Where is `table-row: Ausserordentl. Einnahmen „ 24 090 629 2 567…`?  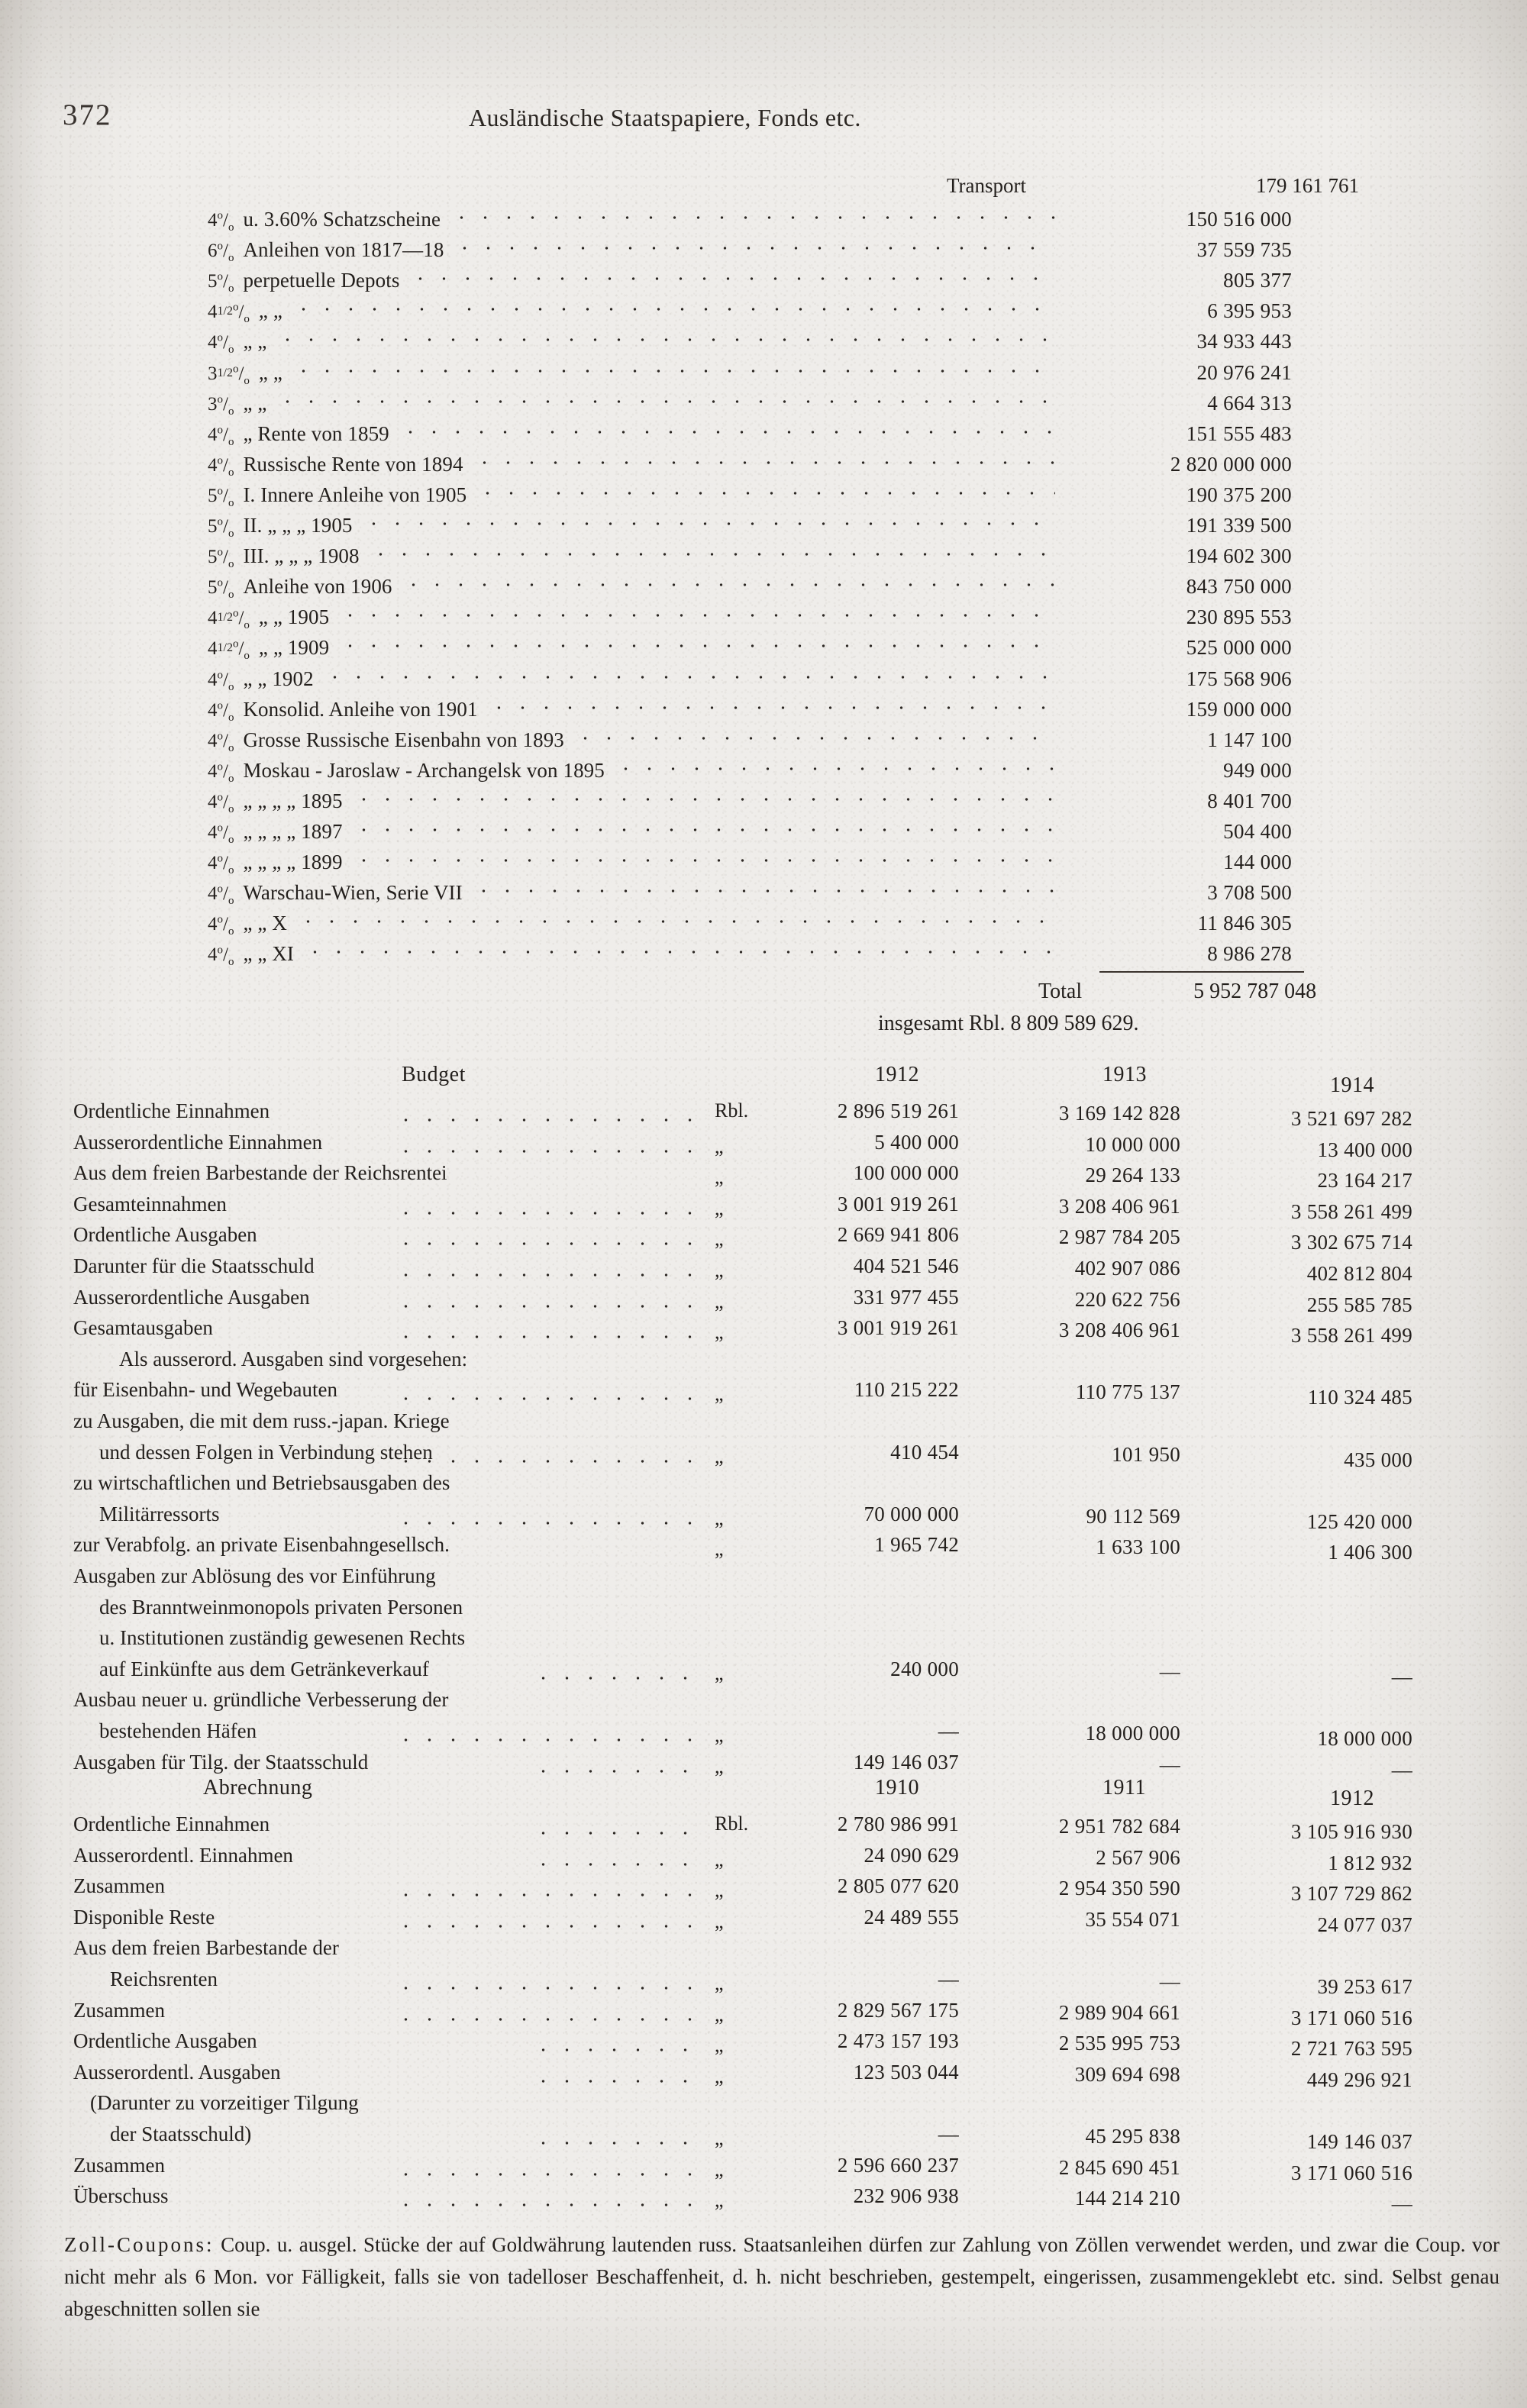 table-row: Ausserordentl. Einnahmen „ 24 090 629 2 567… is located at coordinates (783, 1859).